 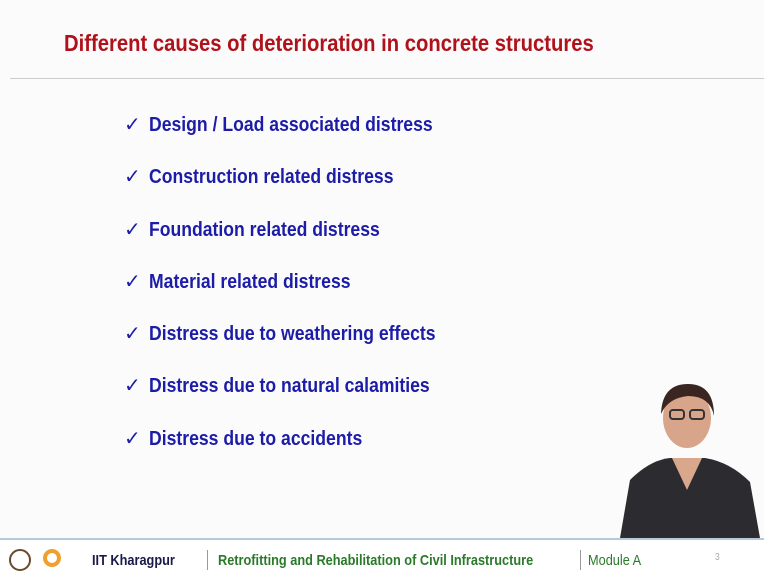 What do you see at coordinates (299, 243) in the screenshot?
I see `bullet: Foundation related distress` at bounding box center [299, 243].